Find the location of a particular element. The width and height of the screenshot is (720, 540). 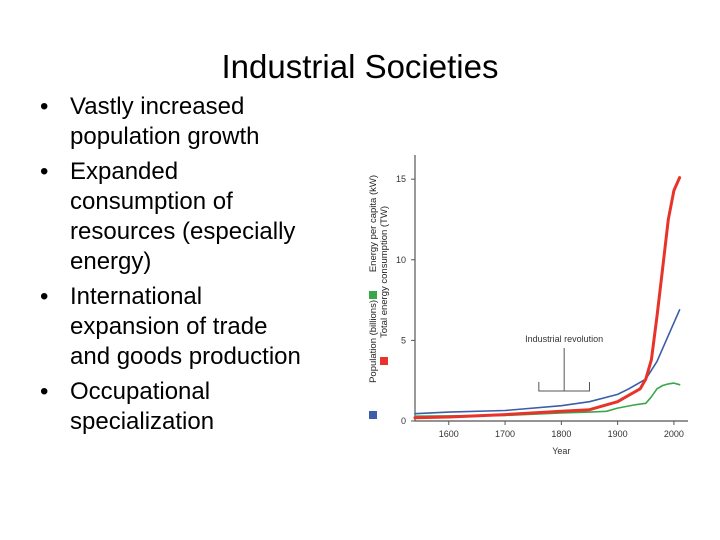

y-axis-label: Energy per capita (kW) is located at coordinates (373, 223).